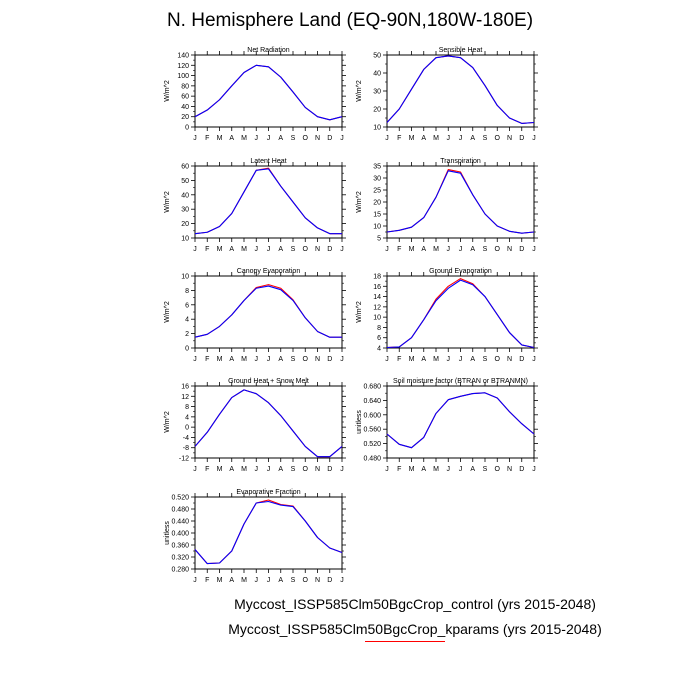 This screenshot has height=700, width=700. I want to click on y-tick-label: 35, so click(377, 167).